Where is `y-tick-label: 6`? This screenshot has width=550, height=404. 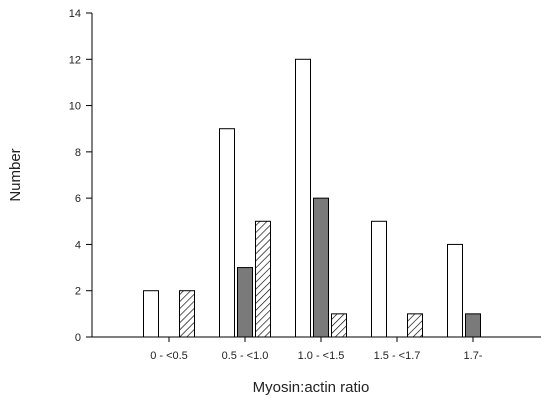
y-tick-label: 6 is located at coordinates (78, 199).